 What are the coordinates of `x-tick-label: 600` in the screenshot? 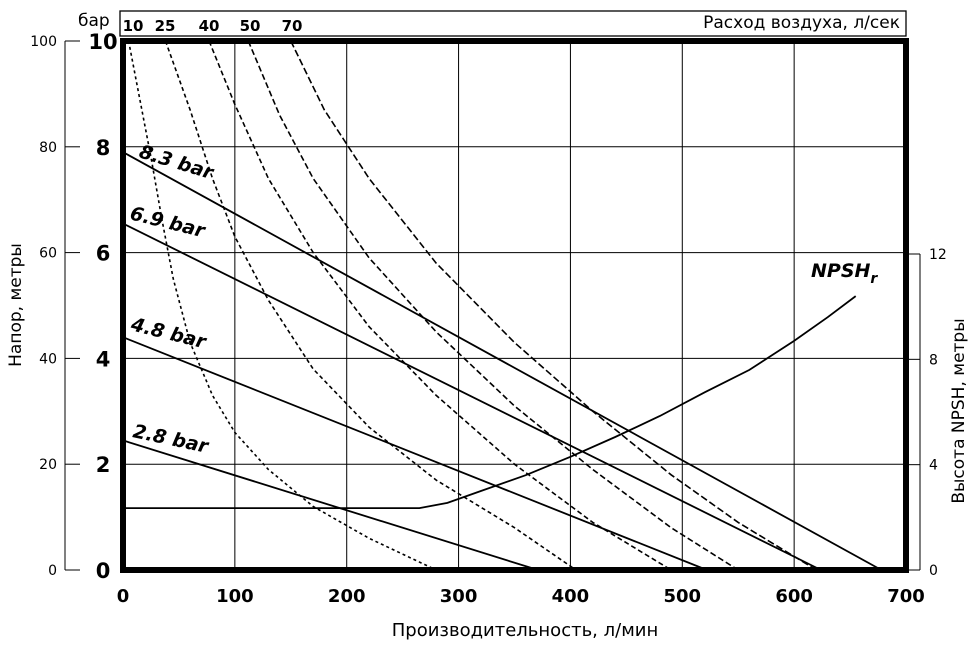 It's located at (794, 596).